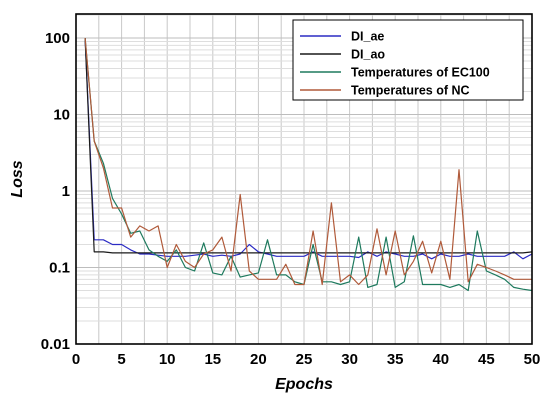 This screenshot has width=550, height=404. I want to click on legend-label: DI_ae, so click(367, 37).